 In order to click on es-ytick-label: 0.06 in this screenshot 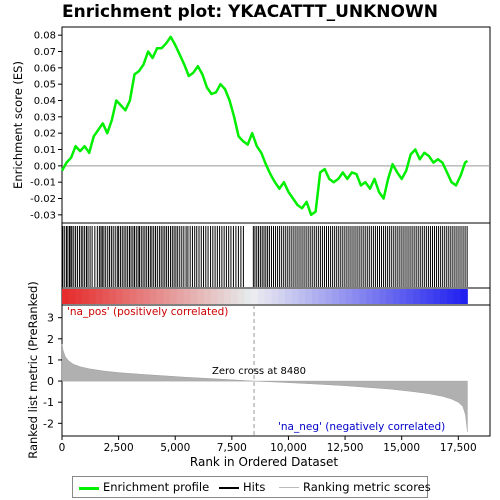, I will do `click(45, 68)`.